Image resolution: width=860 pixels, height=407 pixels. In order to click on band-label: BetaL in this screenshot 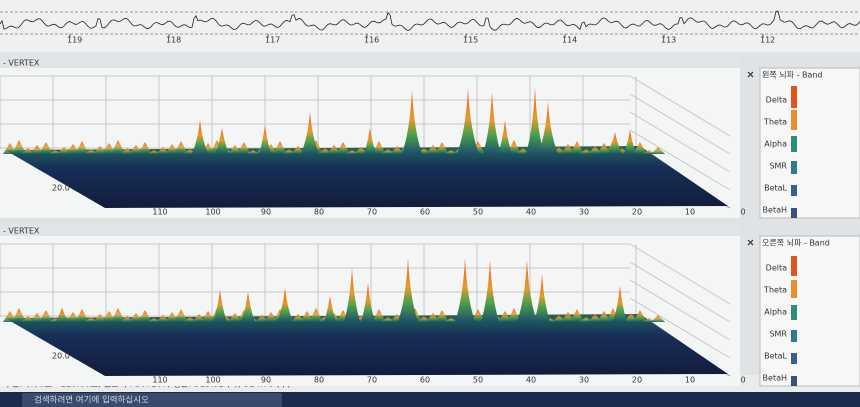, I will do `click(775, 188)`.